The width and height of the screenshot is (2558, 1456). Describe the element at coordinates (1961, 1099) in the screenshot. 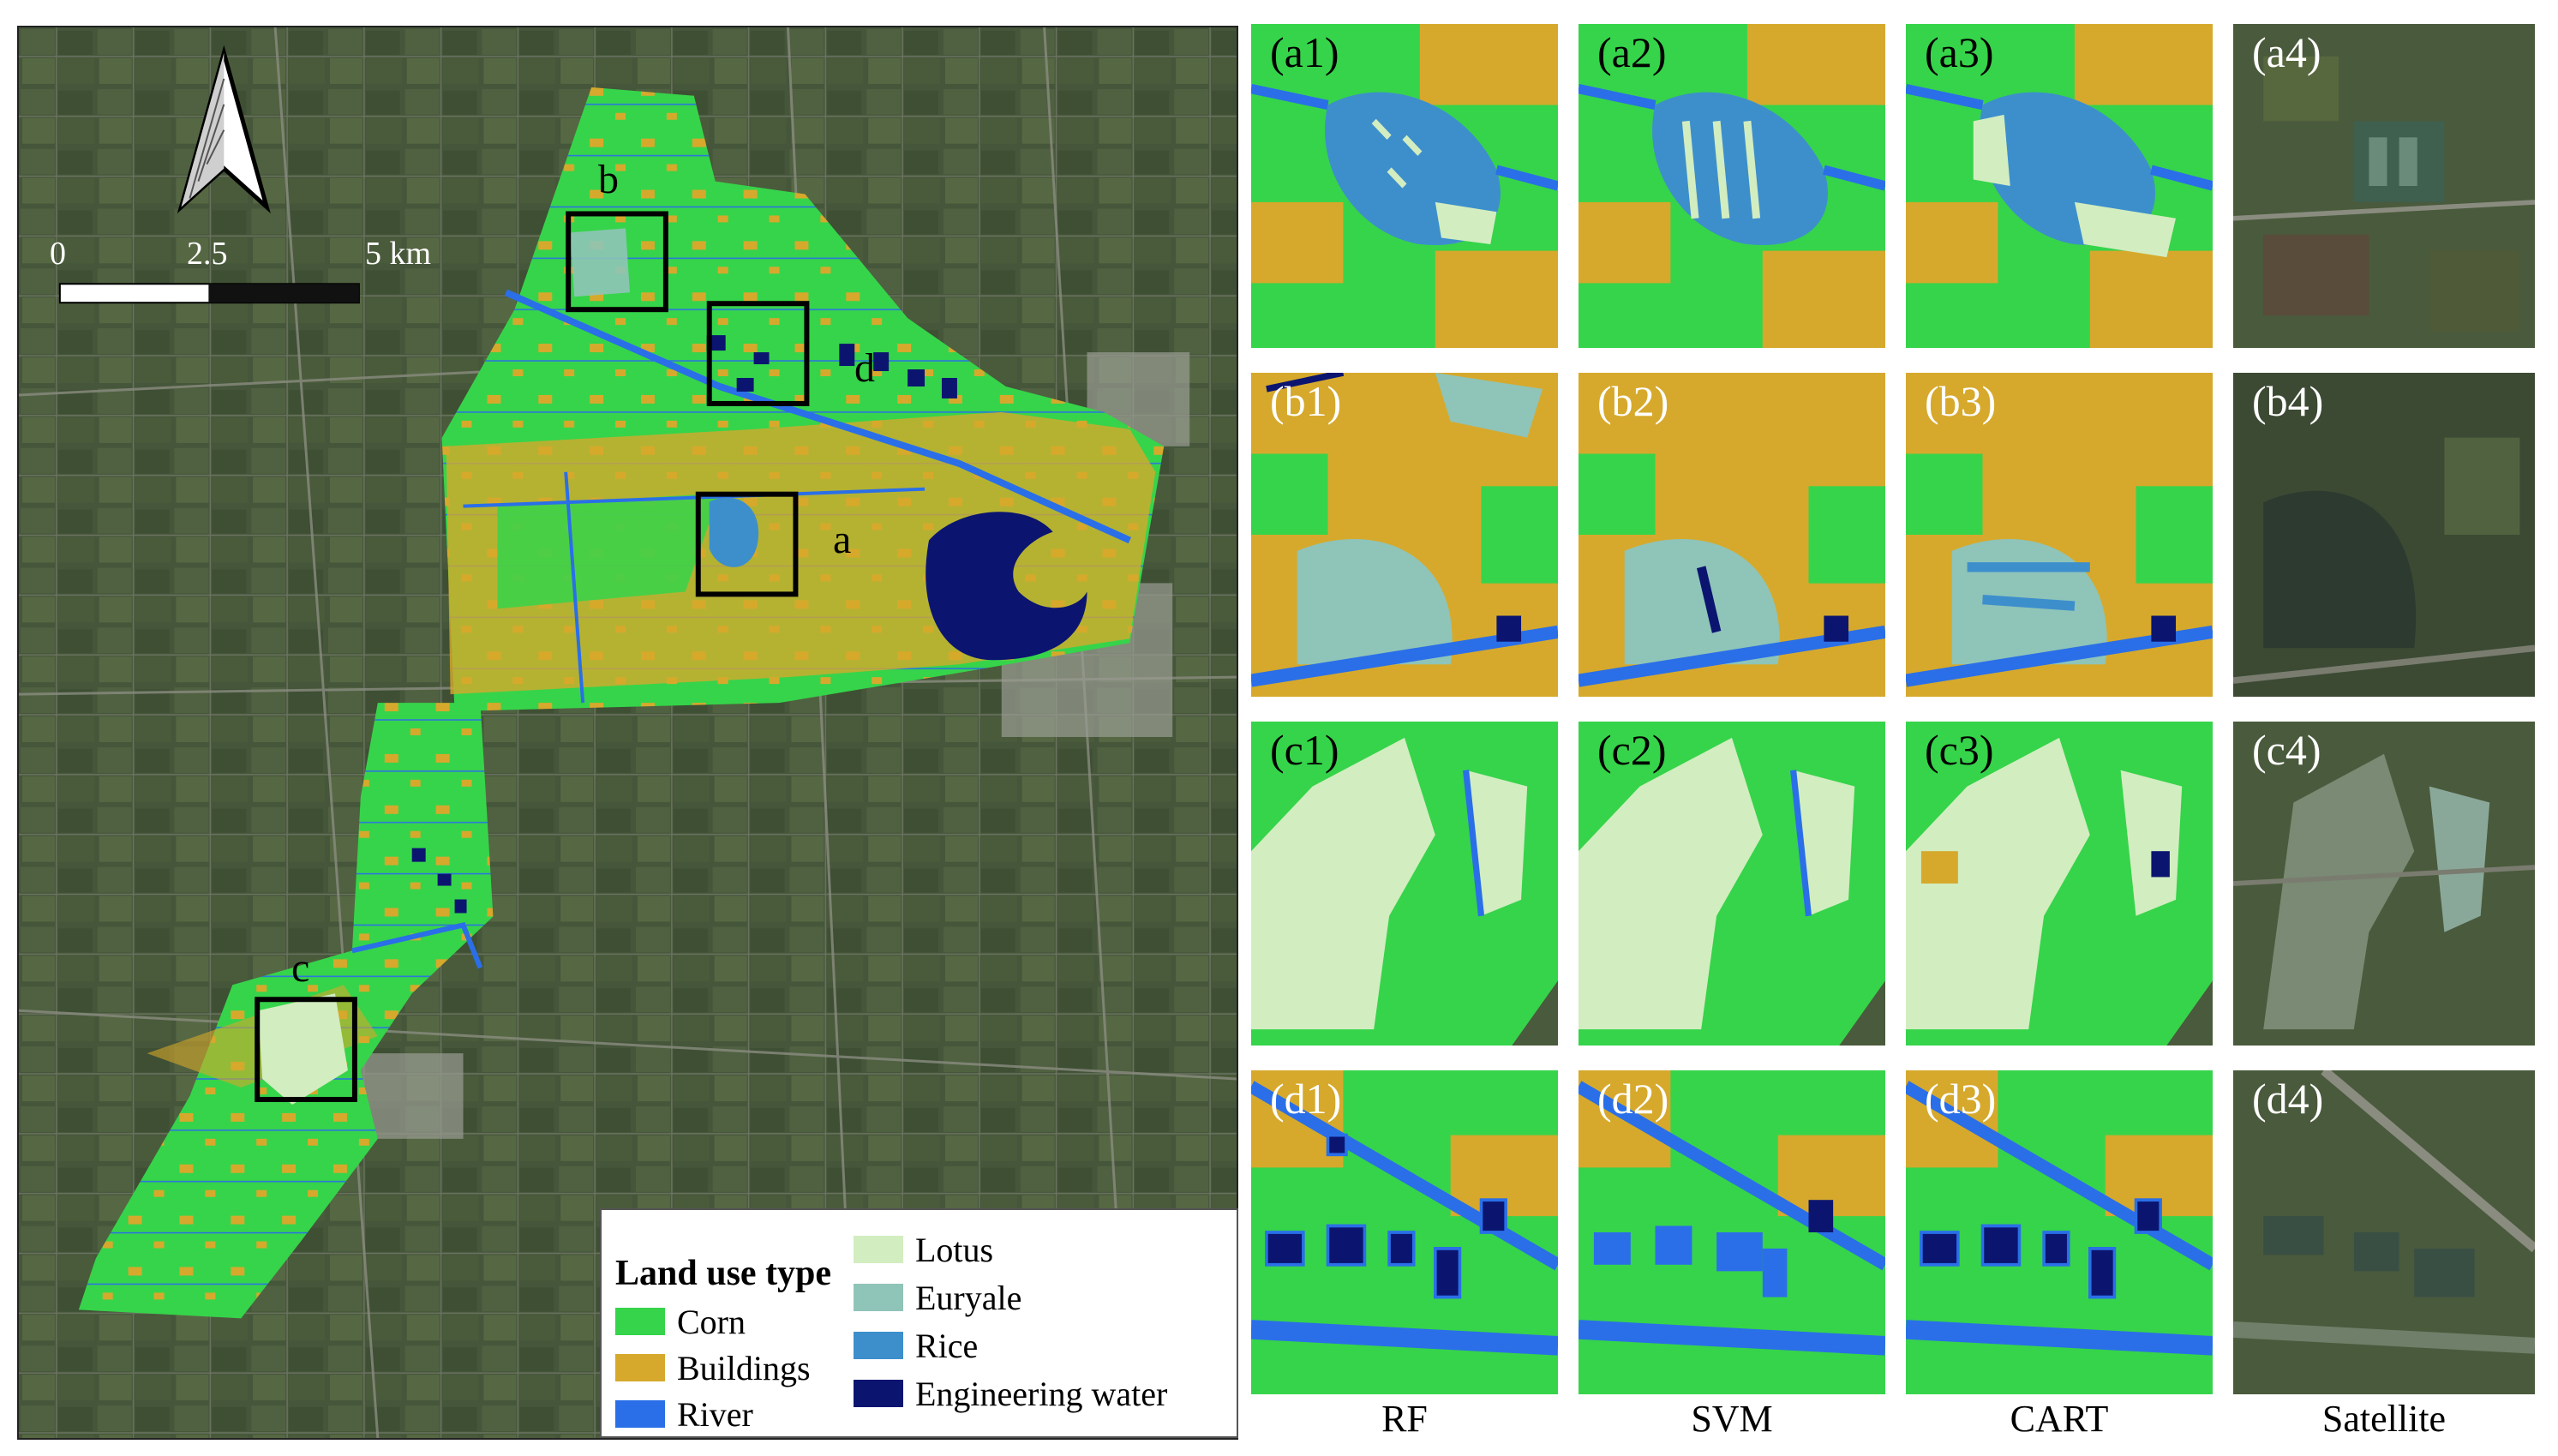

I see `panel-label: (d3)` at that location.